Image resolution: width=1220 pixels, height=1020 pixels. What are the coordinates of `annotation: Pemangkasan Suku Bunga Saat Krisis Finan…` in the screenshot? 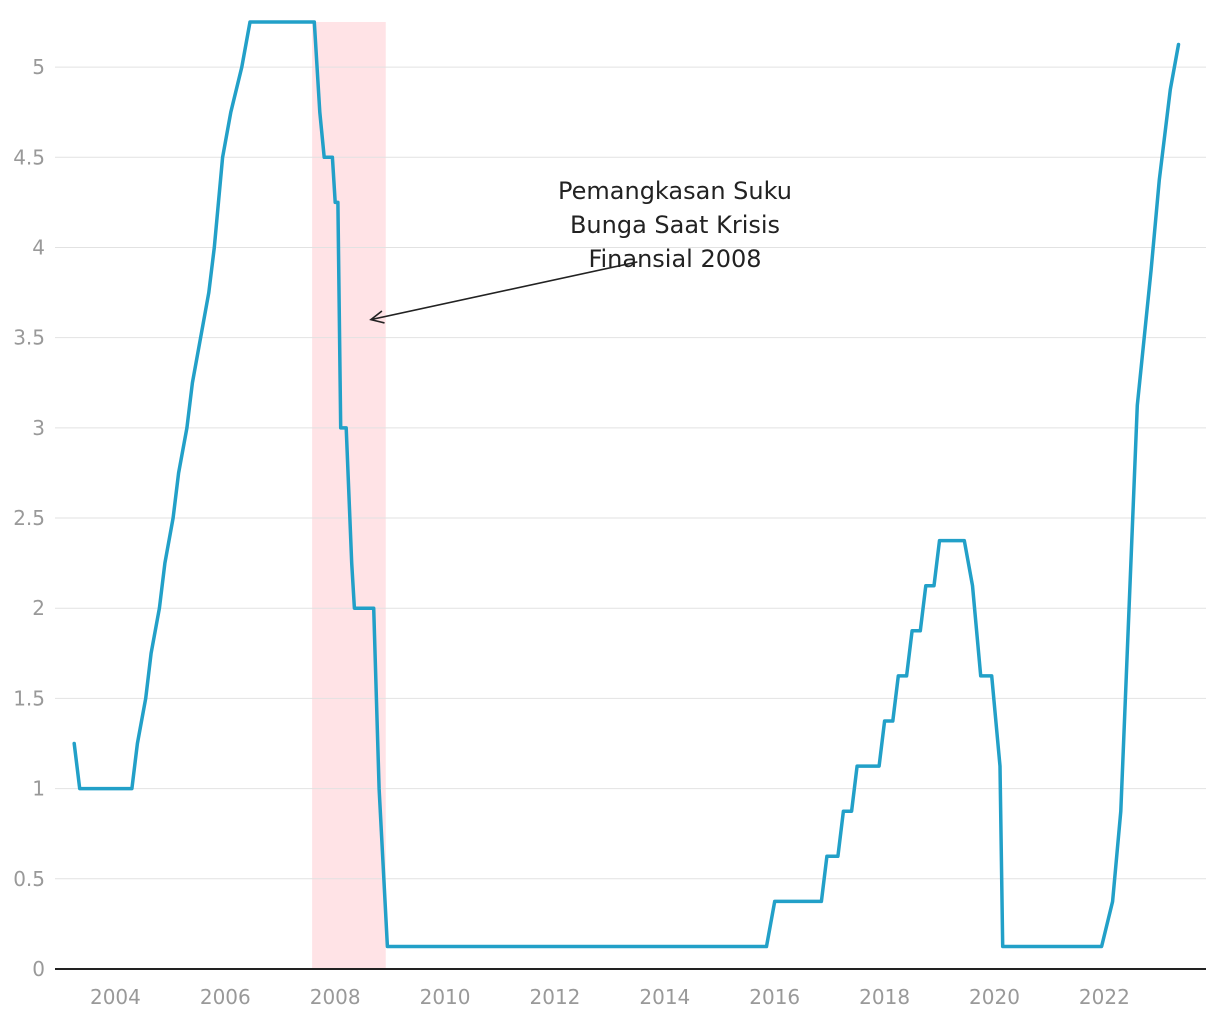 It's located at (580, 250).